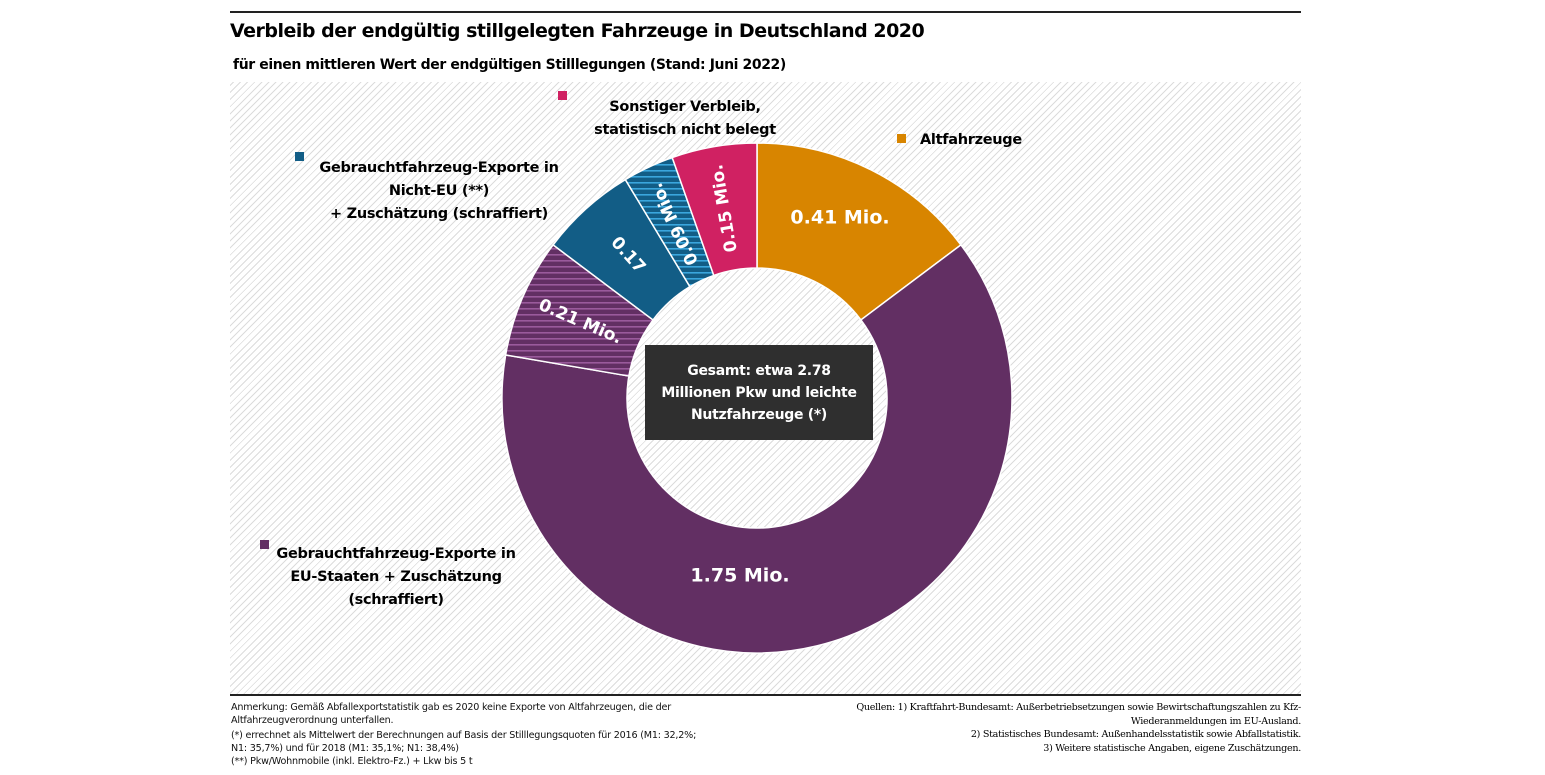 The height and width of the screenshot is (775, 1545). I want to click on legend-line: + Zuschätzung (schraffiert), so click(439, 214).